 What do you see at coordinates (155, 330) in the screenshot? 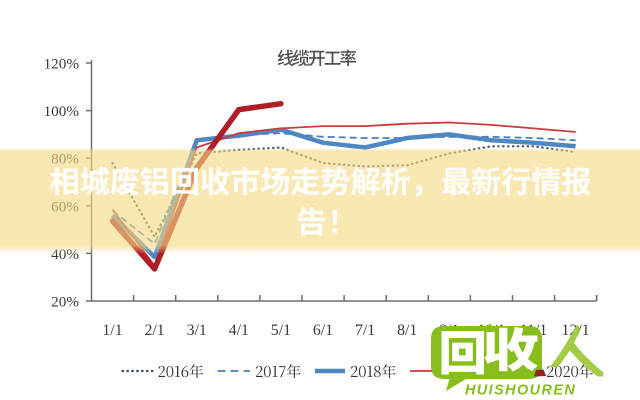
I see `svg-text: 2/1` at bounding box center [155, 330].